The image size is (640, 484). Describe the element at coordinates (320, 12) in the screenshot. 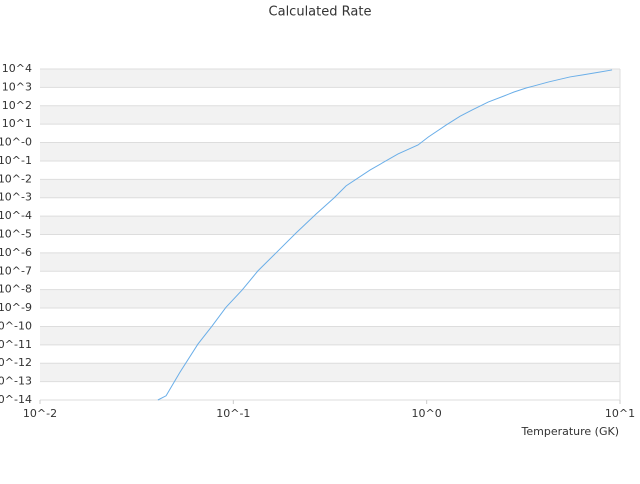

I see `chart-title: Calculated Rate` at that location.